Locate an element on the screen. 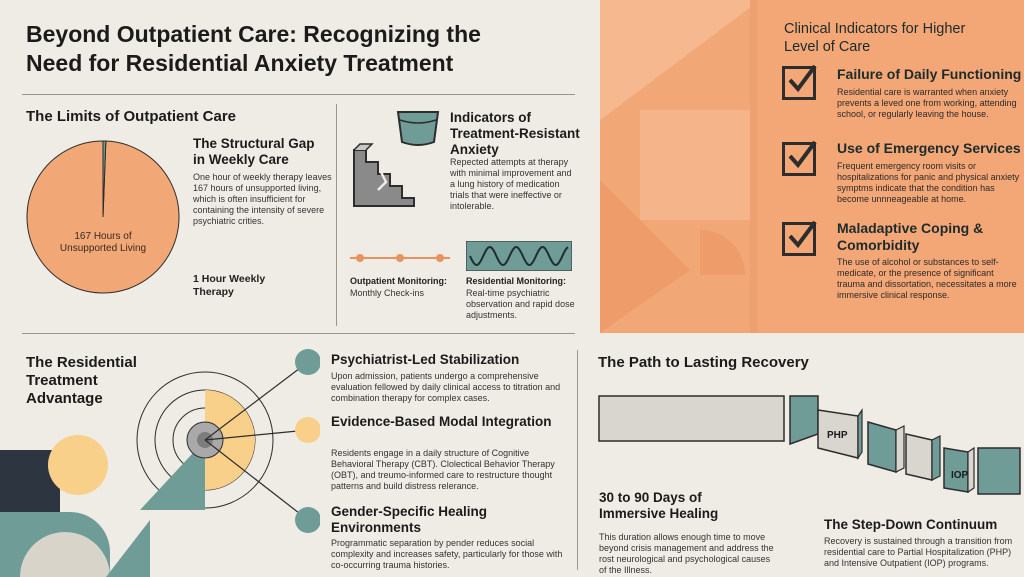  residential-radial-diagram is located at coordinates (160, 463).